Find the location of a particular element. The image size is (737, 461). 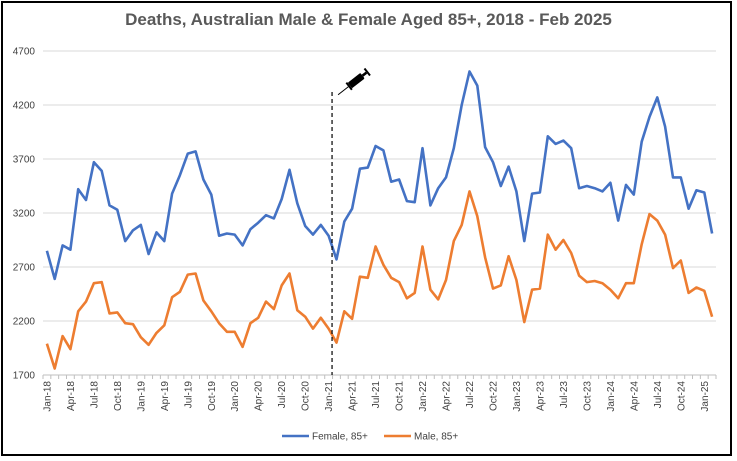

x-tick-label: Apr-23 is located at coordinates (540, 396).